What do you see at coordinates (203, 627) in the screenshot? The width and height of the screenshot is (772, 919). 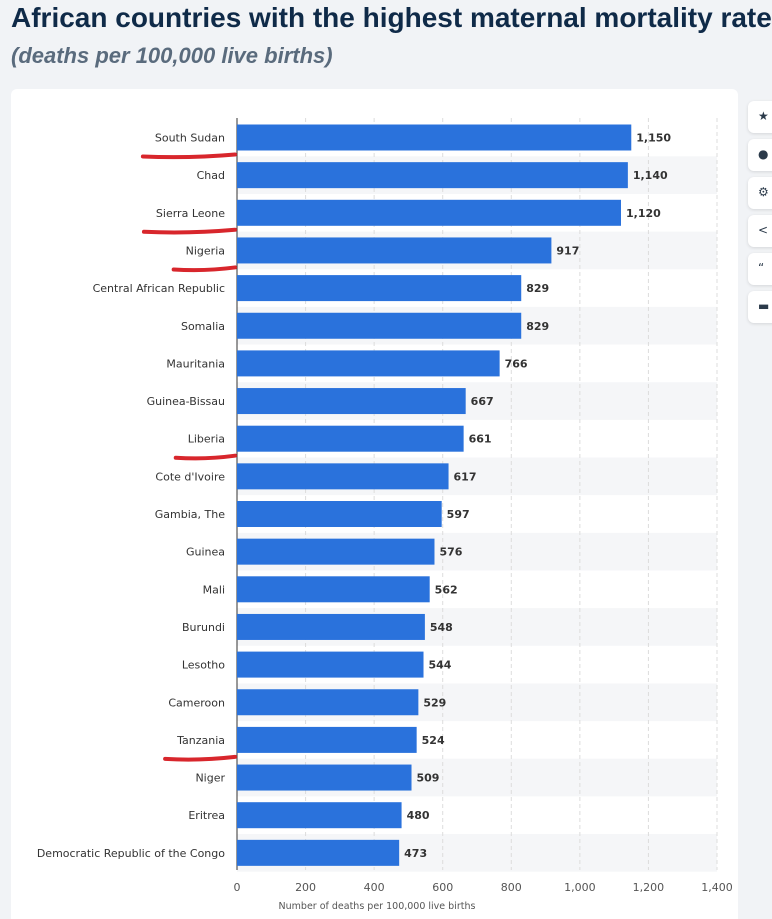 I see `category-label: Burundi` at bounding box center [203, 627].